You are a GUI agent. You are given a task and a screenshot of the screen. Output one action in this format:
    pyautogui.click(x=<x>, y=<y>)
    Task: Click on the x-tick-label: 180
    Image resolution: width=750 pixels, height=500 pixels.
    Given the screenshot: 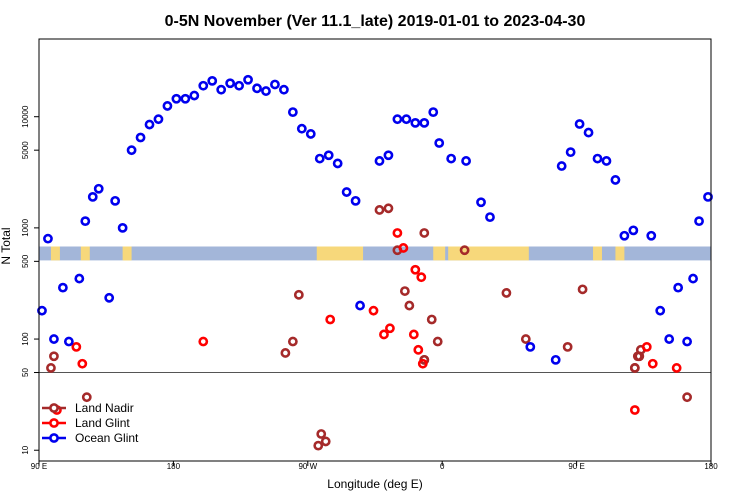 What is the action you would take?
    pyautogui.click(x=711, y=466)
    